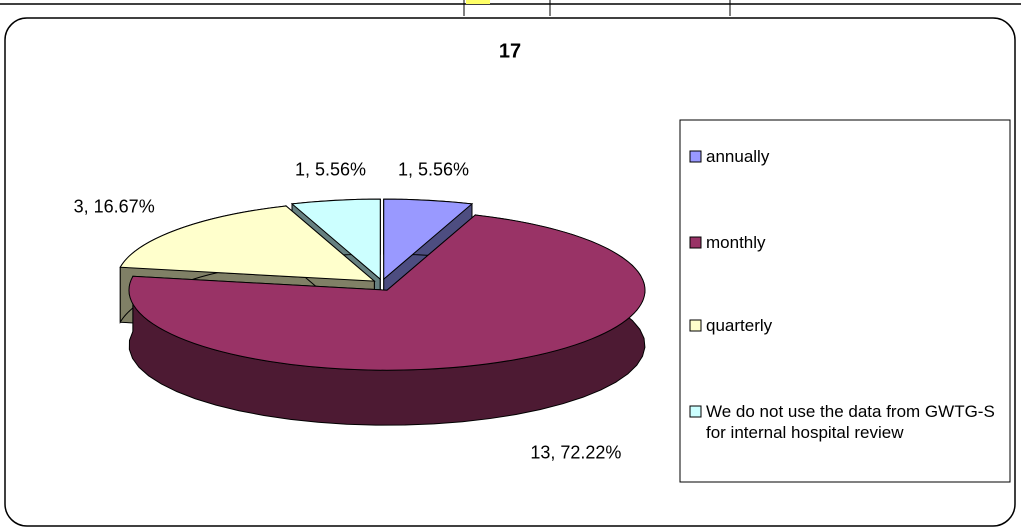 This screenshot has height=531, width=1021. I want to click on legend-item: monthly, so click(736, 242).